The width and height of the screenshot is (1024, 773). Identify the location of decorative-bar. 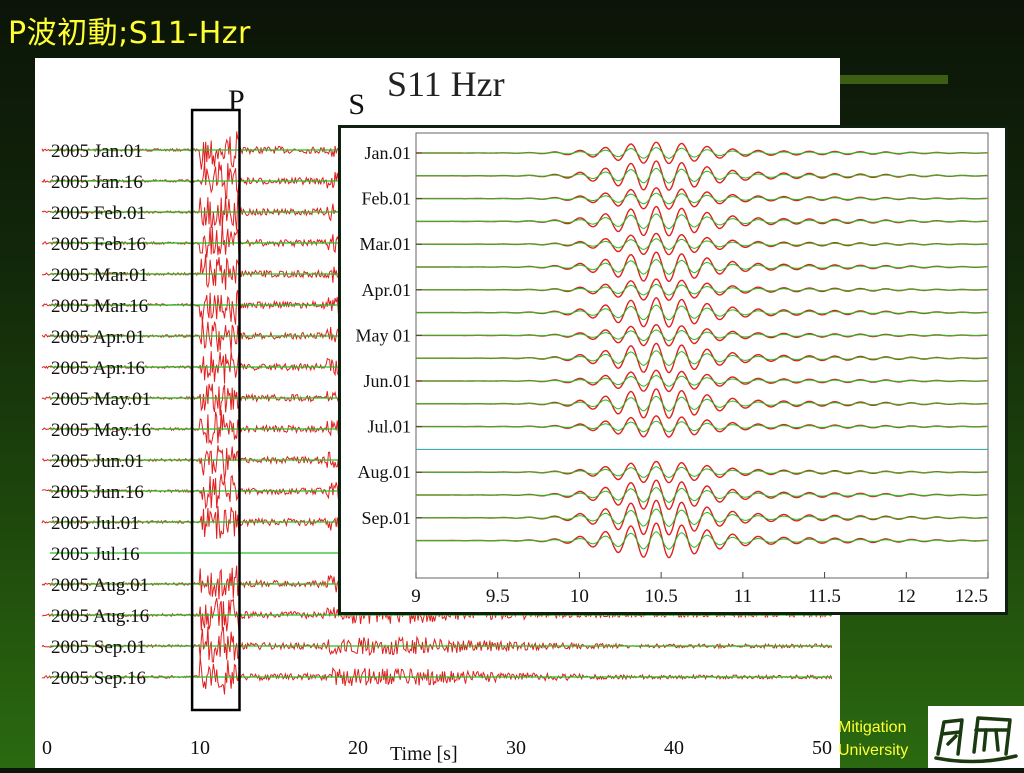
(893, 79).